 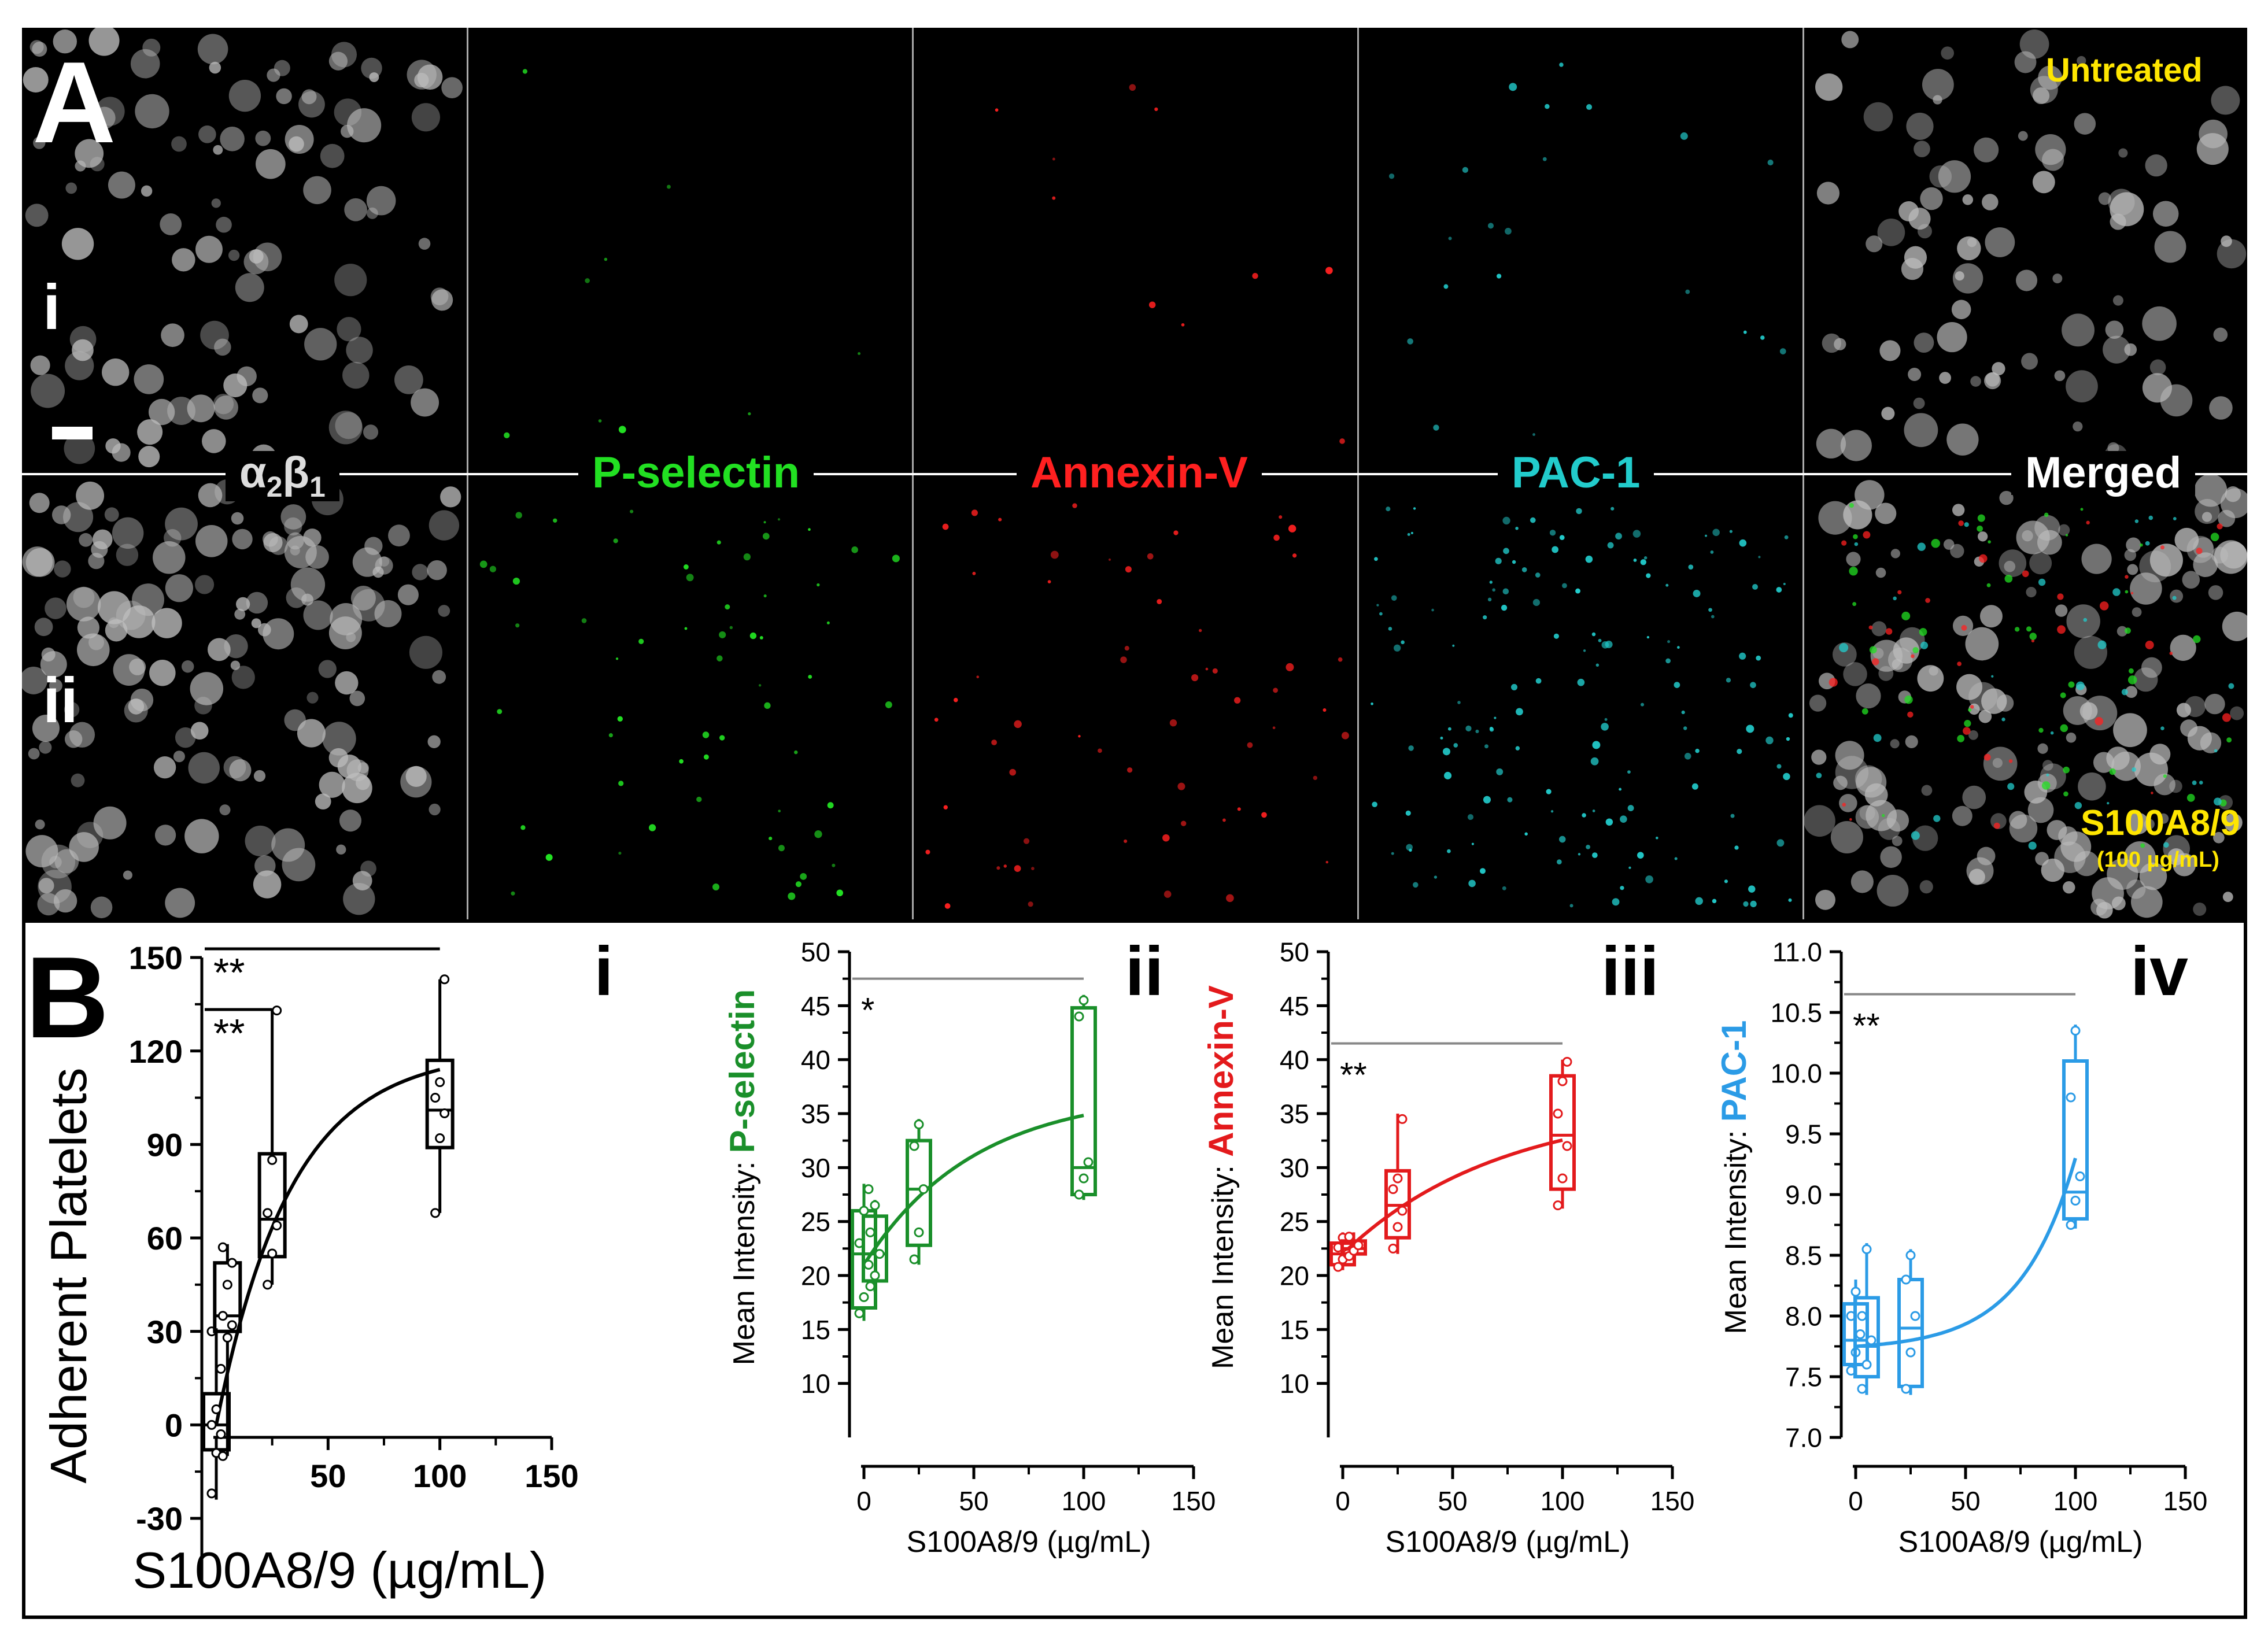 What do you see at coordinates (1856, 1501) in the screenshot?
I see `x-tick-label: 0` at bounding box center [1856, 1501].